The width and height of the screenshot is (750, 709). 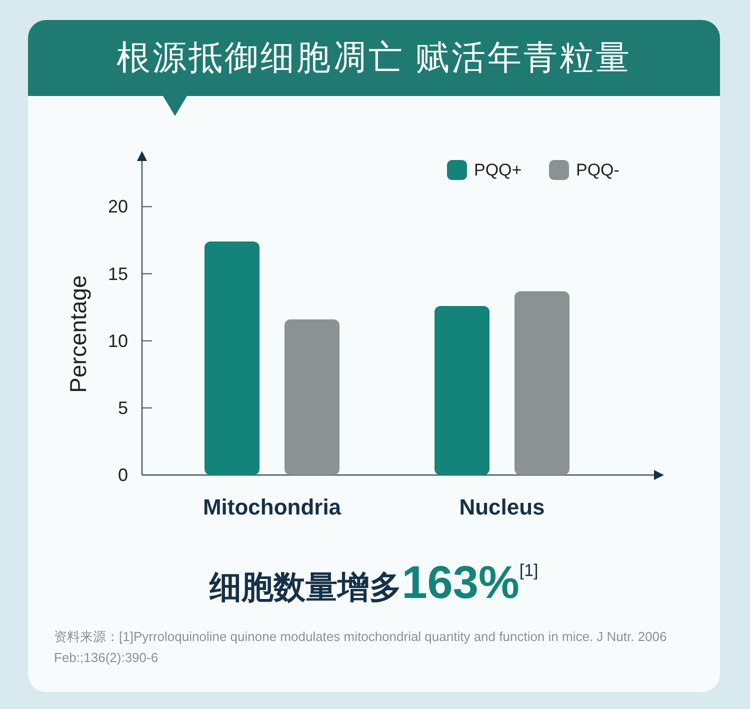 I want to click on legend-label: PQQ+, so click(x=498, y=170).